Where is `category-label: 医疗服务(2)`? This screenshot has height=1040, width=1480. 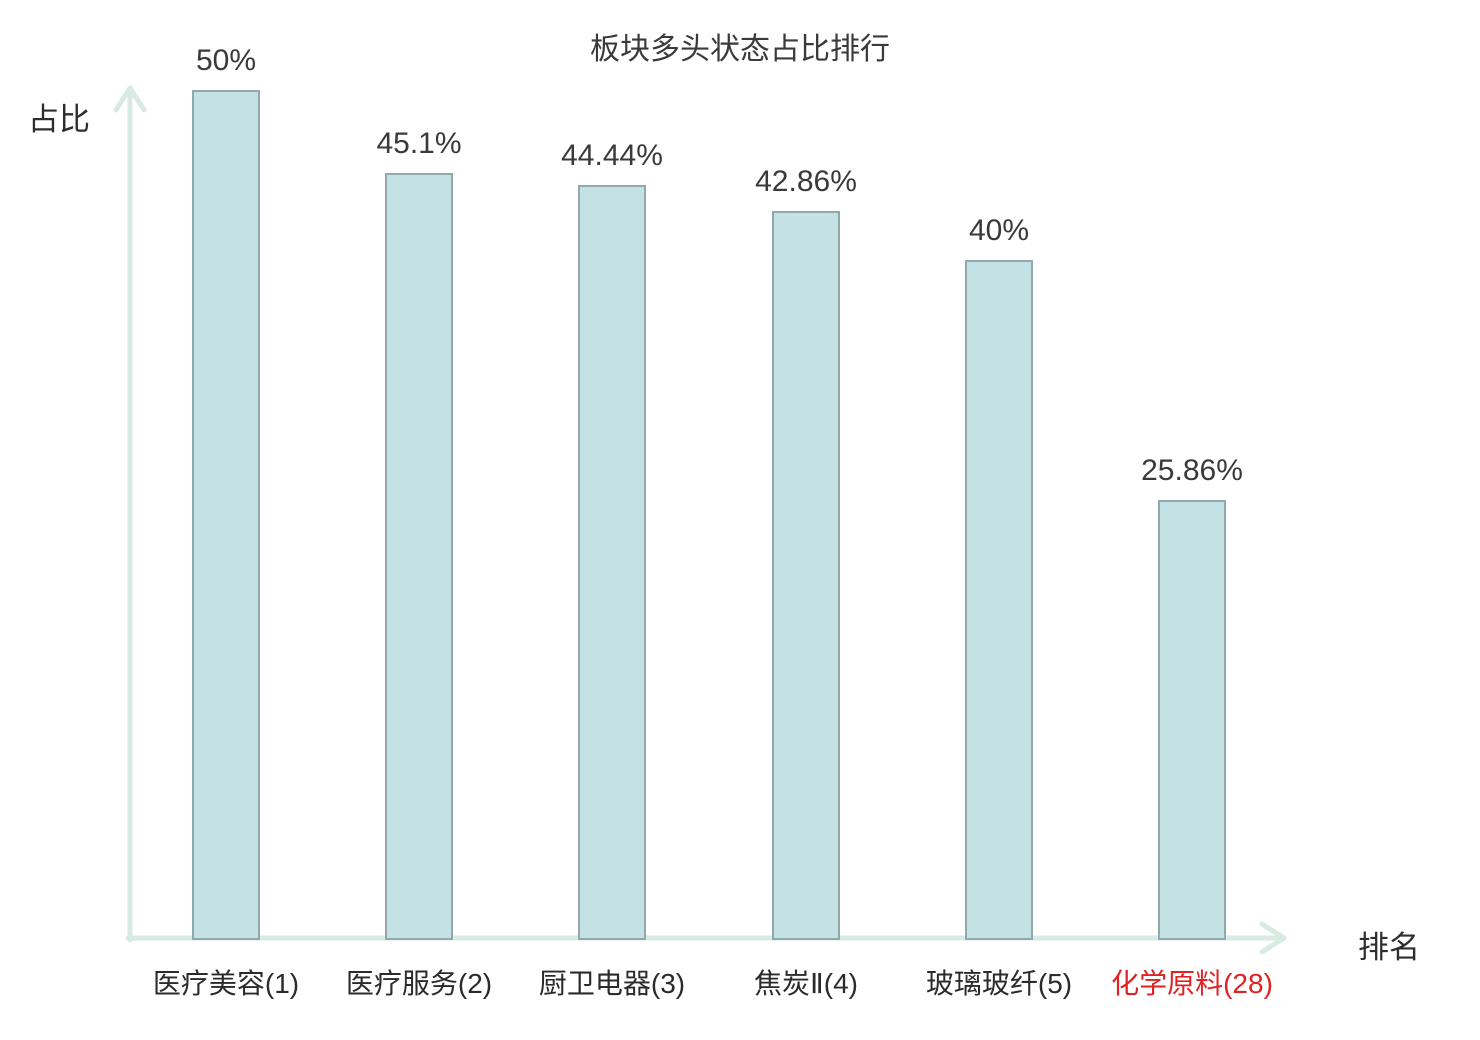 category-label: 医疗服务(2) is located at coordinates (419, 983).